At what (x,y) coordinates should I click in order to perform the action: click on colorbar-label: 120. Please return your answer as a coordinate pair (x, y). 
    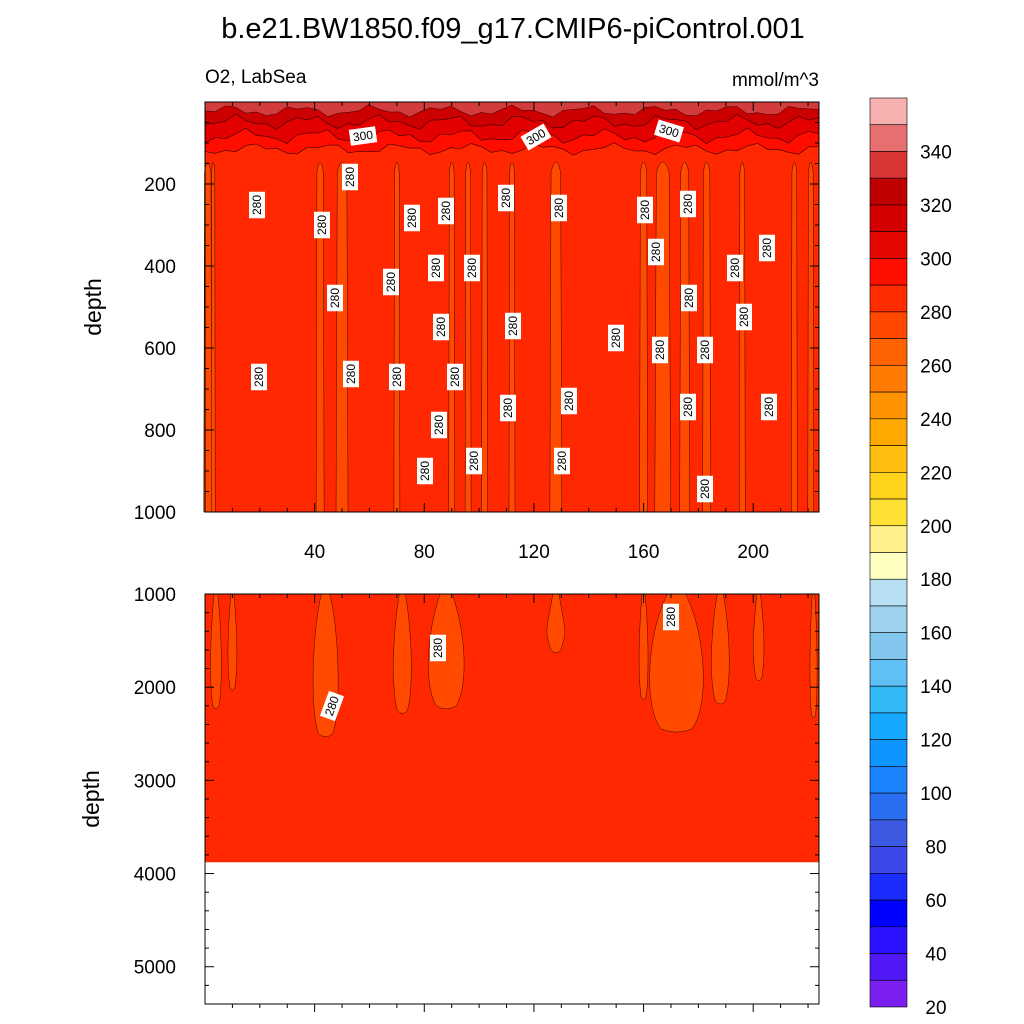
    Looking at the image, I should click on (936, 741).